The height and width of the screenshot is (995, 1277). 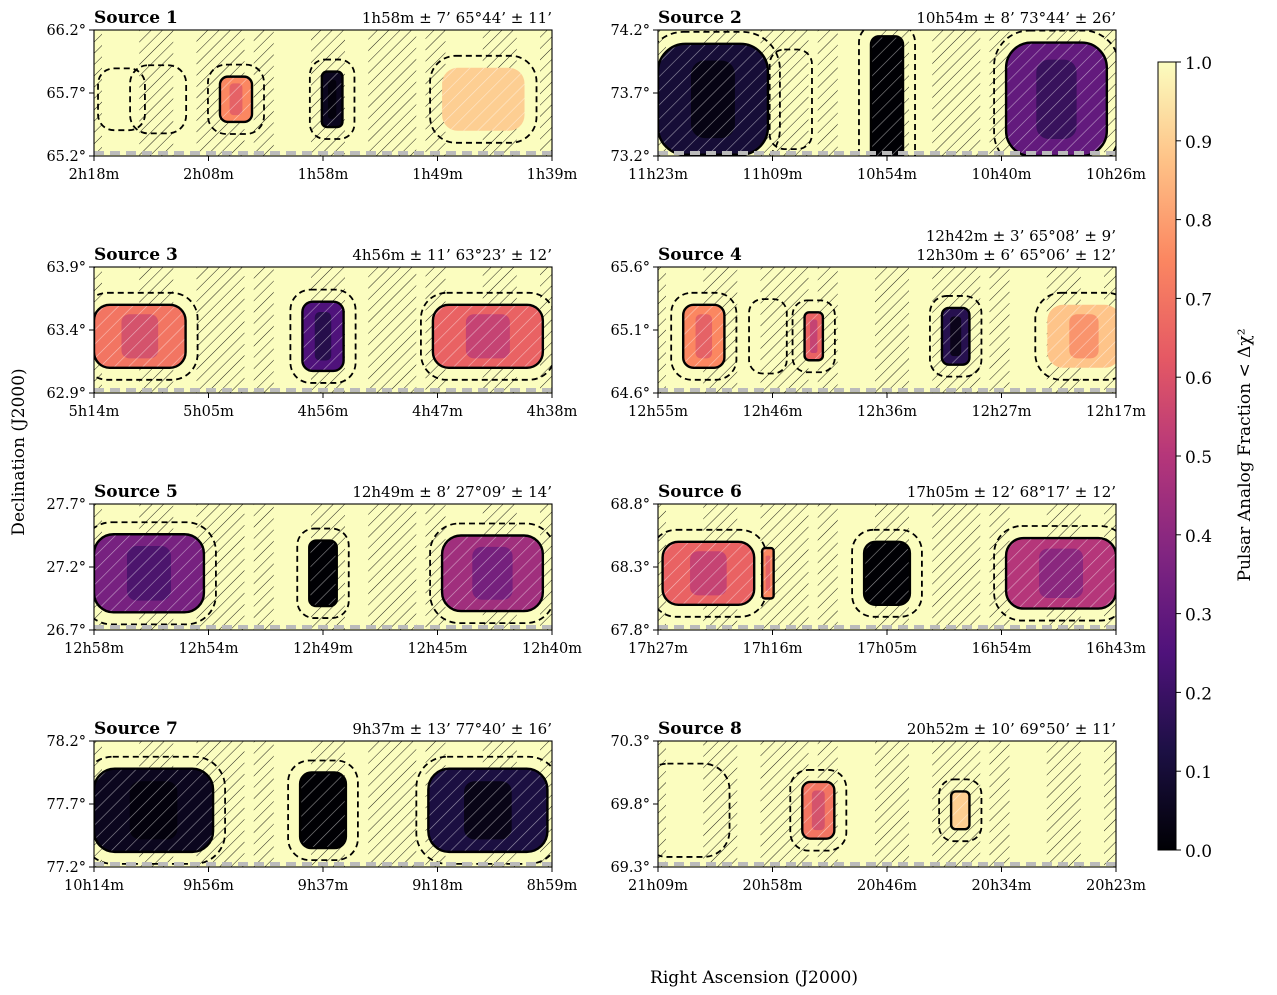 What do you see at coordinates (630, 157) in the screenshot?
I see `y-tick-label: 73.2°` at bounding box center [630, 157].